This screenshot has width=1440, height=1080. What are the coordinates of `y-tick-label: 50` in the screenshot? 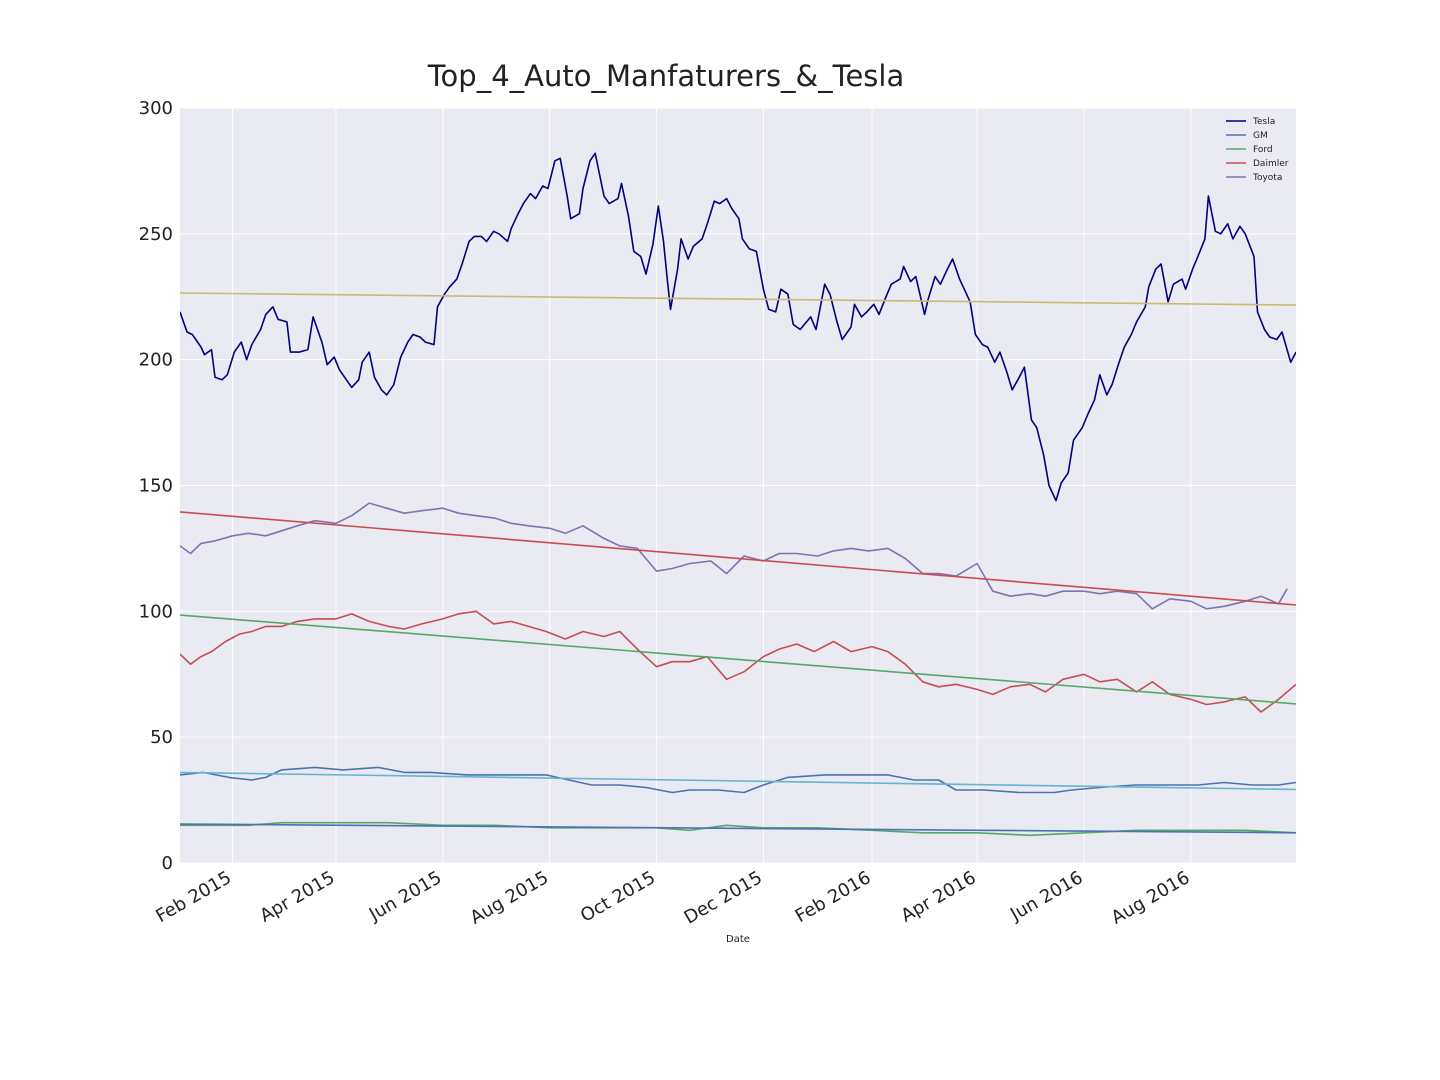 It's located at (161, 737).